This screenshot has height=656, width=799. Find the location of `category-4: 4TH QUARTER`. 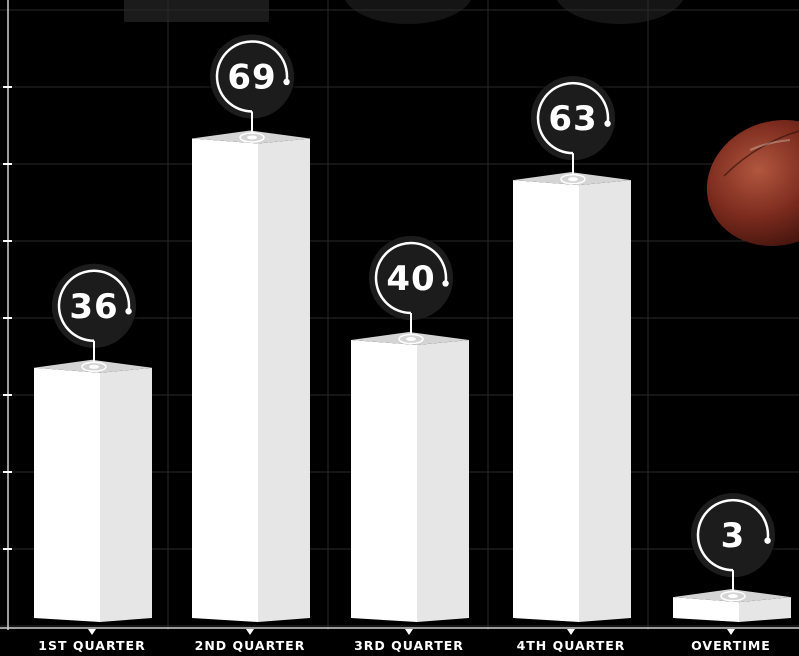

category-4: 4TH QUARTER is located at coordinates (571, 641).